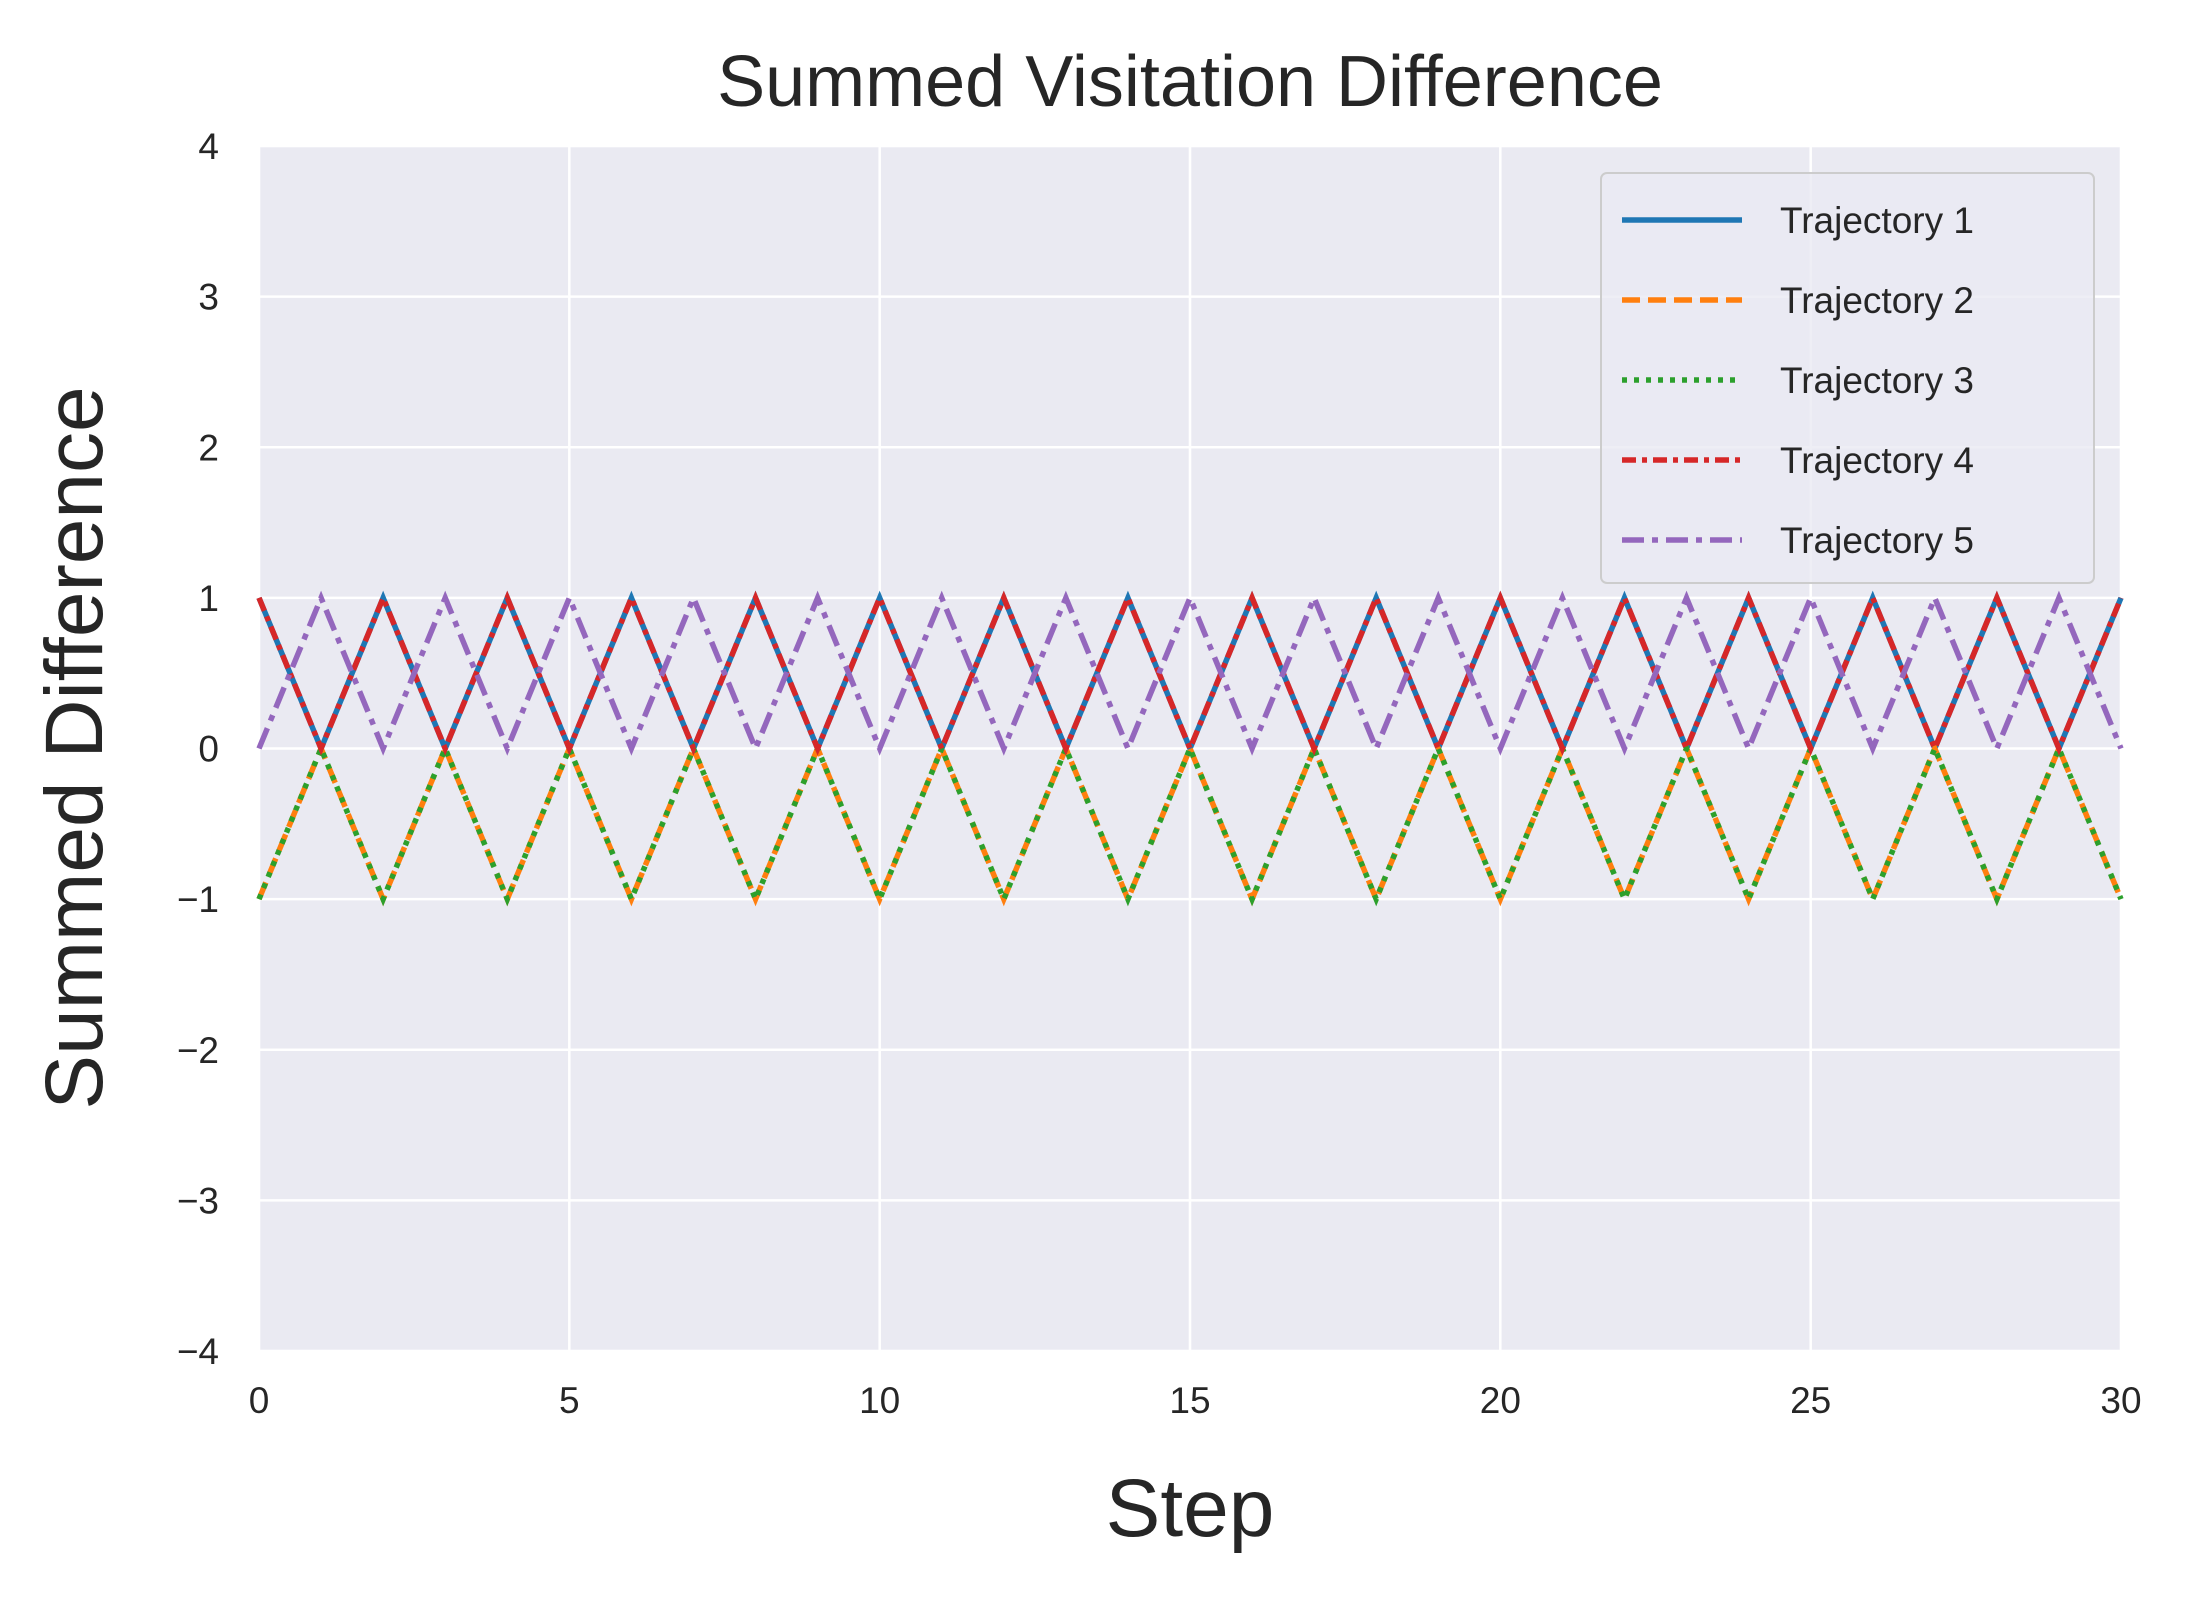 The image size is (2187, 1608). I want to click on y-tick-label: 3, so click(208, 297).